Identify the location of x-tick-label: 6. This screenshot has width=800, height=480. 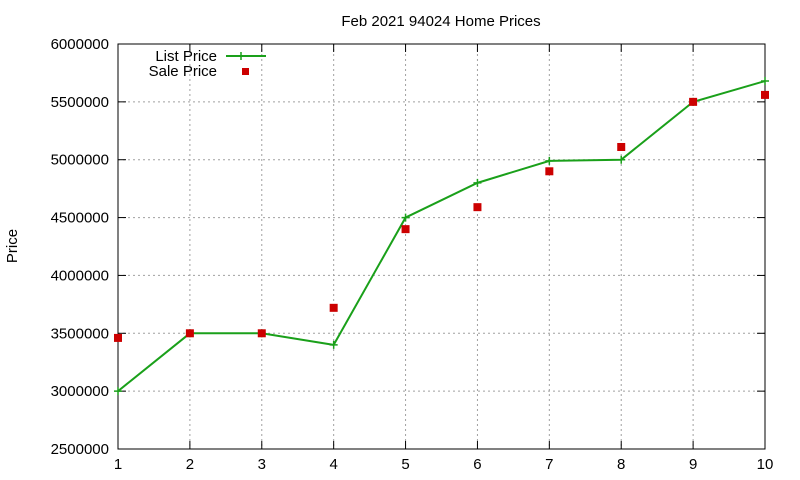
(477, 464).